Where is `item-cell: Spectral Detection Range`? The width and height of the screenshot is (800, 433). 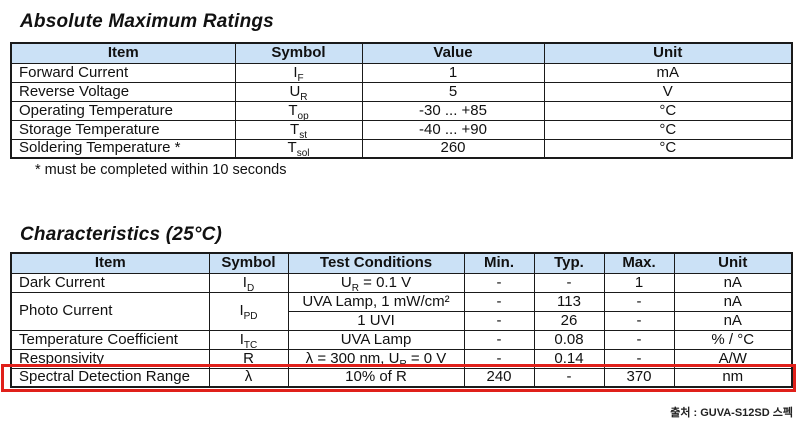 item-cell: Spectral Detection Range is located at coordinates (110, 377).